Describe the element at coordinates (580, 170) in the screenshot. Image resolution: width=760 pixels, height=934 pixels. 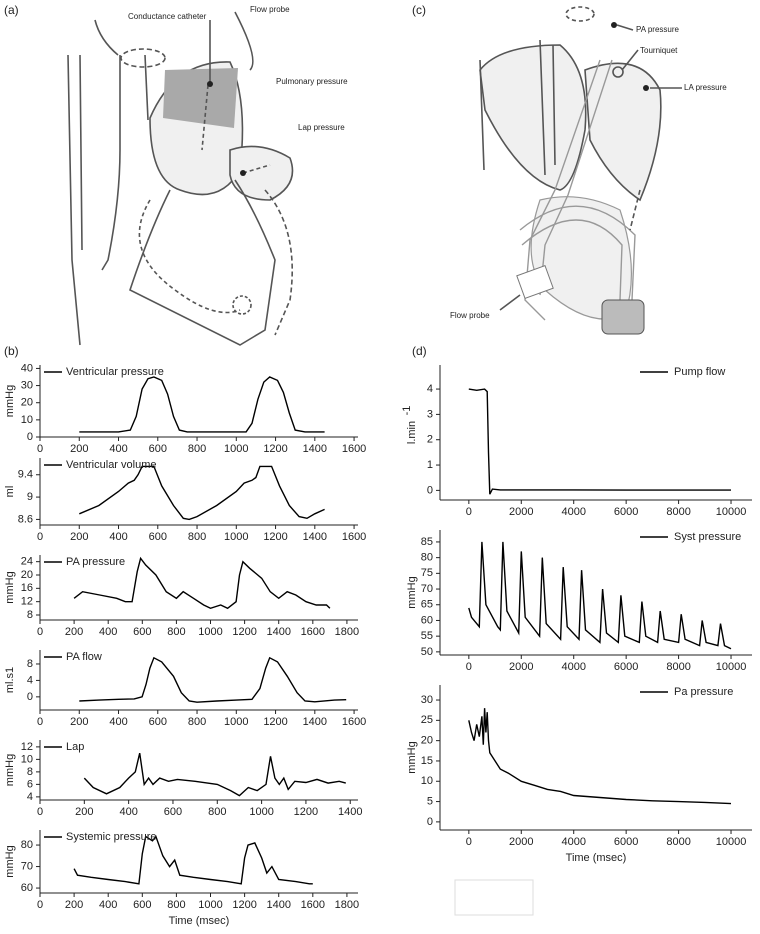
I see `heart-diagram-c` at that location.